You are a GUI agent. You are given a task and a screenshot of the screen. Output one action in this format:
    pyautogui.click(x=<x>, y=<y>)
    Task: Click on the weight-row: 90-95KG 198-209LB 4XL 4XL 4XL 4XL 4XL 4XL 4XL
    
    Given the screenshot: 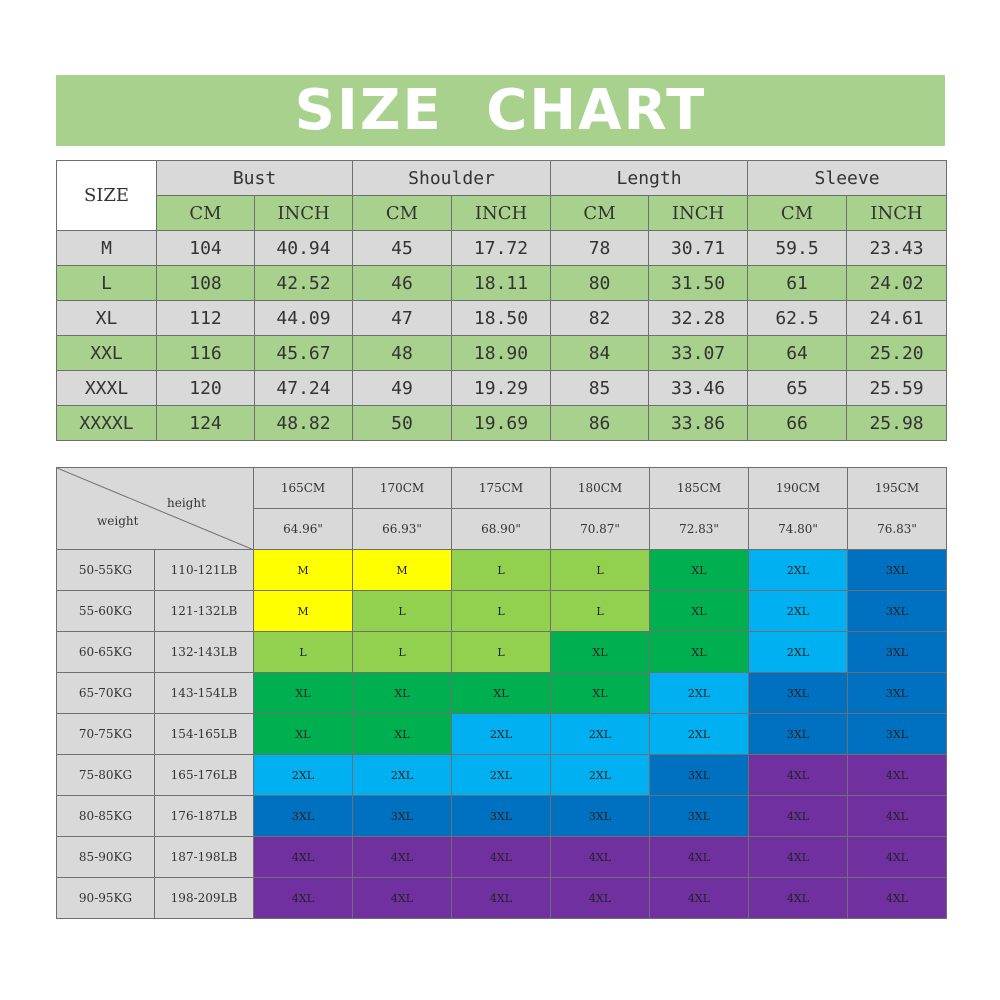 What is the action you would take?
    pyautogui.click(x=501, y=898)
    